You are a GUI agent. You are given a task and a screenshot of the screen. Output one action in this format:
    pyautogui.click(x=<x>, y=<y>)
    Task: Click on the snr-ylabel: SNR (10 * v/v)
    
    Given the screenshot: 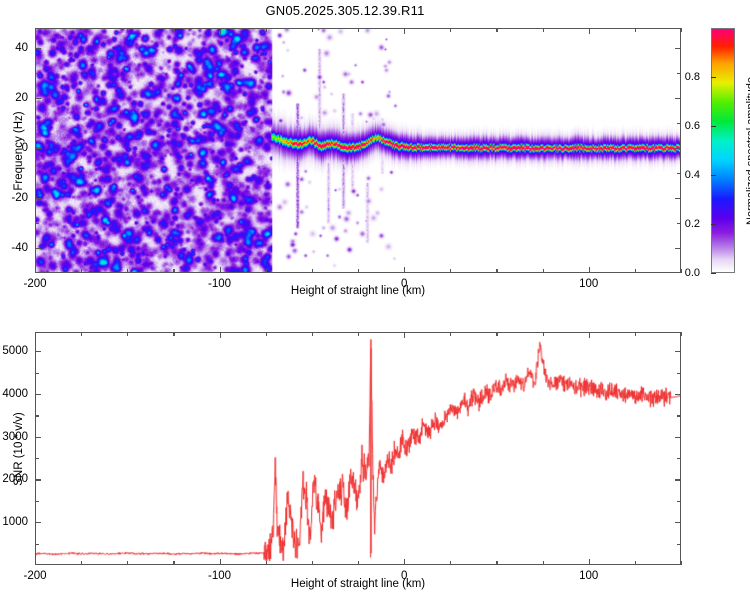 What is the action you would take?
    pyautogui.click(x=19, y=448)
    